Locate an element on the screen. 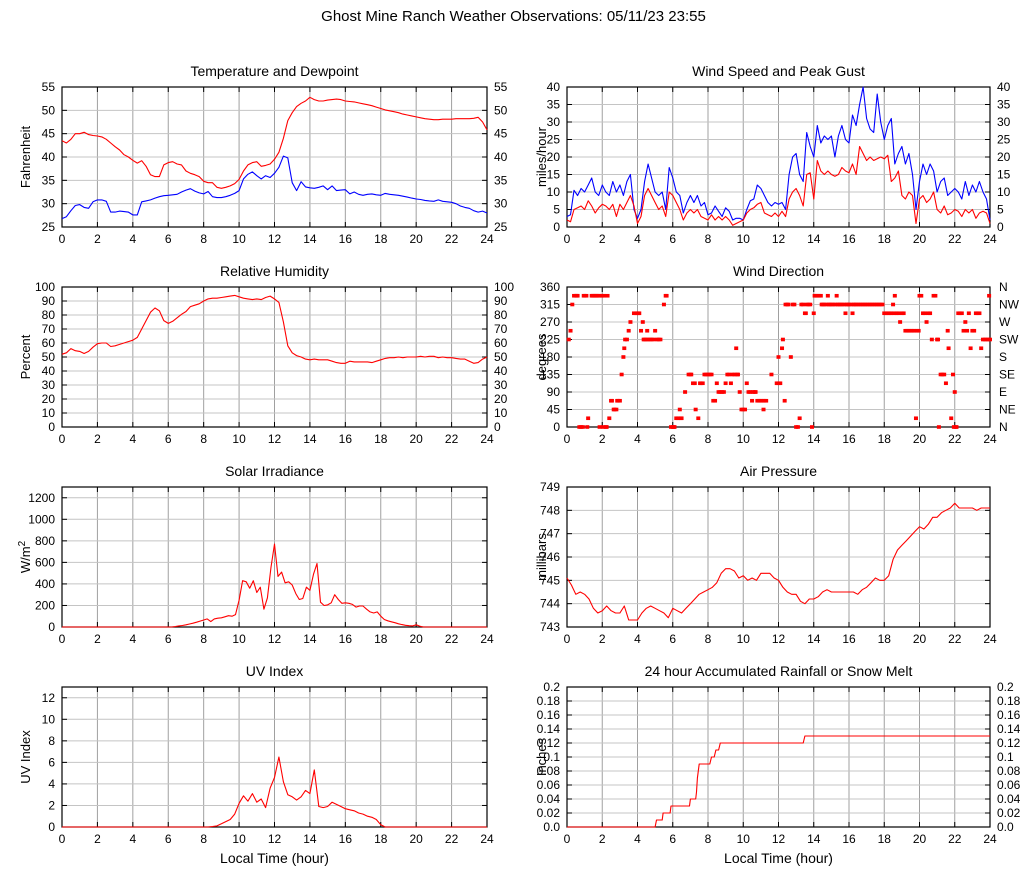  svg-text: 4 is located at coordinates (637, 239).